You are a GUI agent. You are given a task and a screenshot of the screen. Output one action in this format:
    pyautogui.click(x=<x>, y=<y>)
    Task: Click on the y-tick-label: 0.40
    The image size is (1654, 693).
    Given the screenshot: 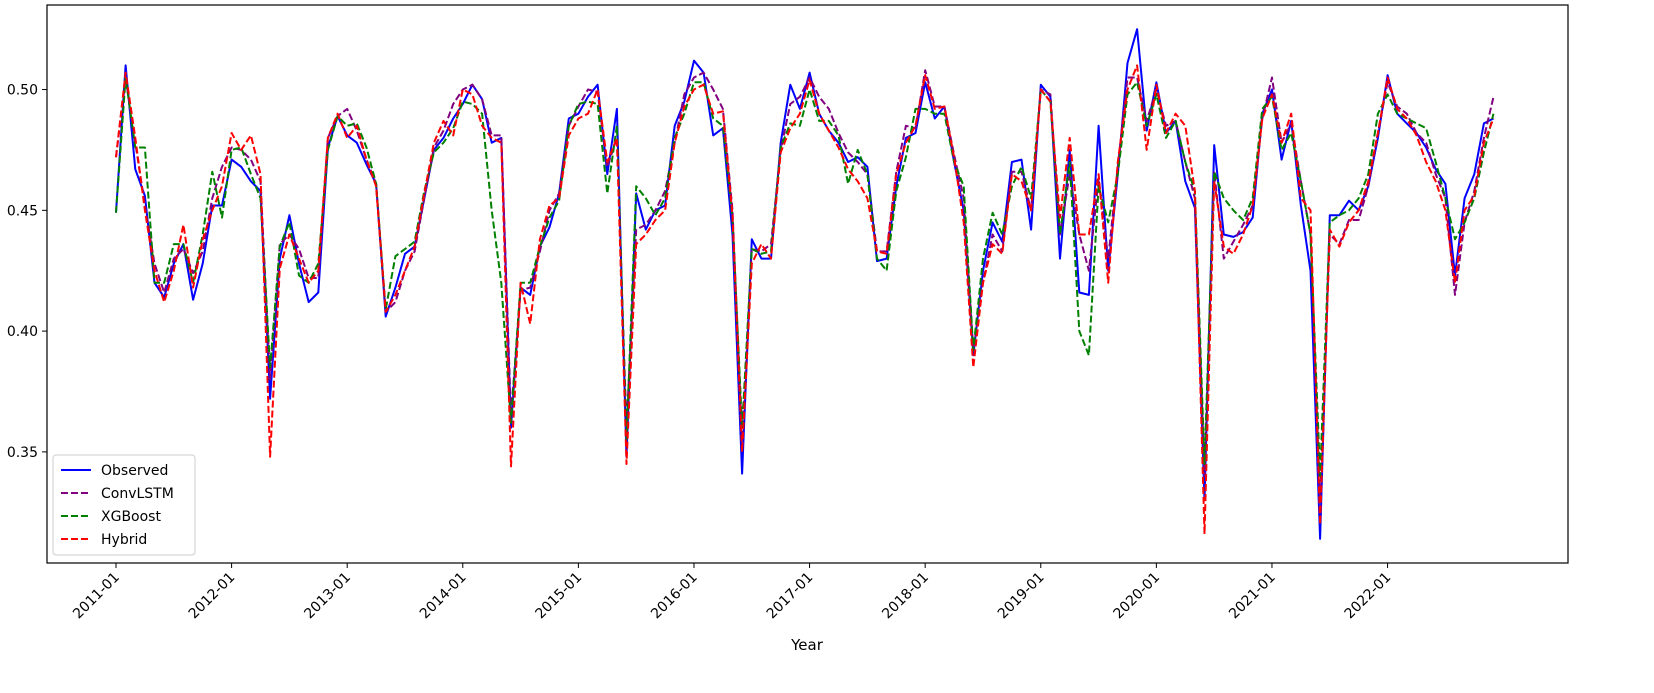 What is the action you would take?
    pyautogui.click(x=22, y=332)
    